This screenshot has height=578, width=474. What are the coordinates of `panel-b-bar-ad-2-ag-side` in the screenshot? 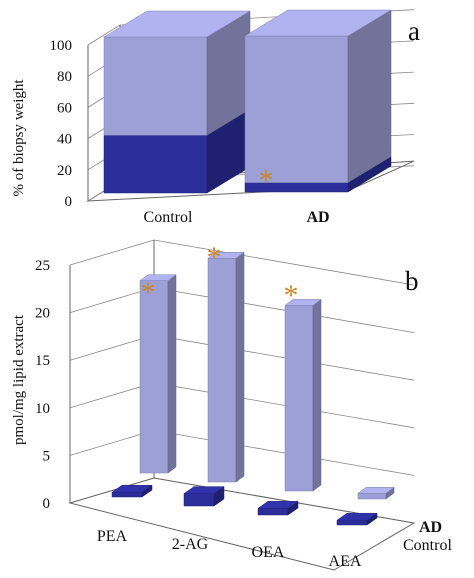 It's located at (240, 367).